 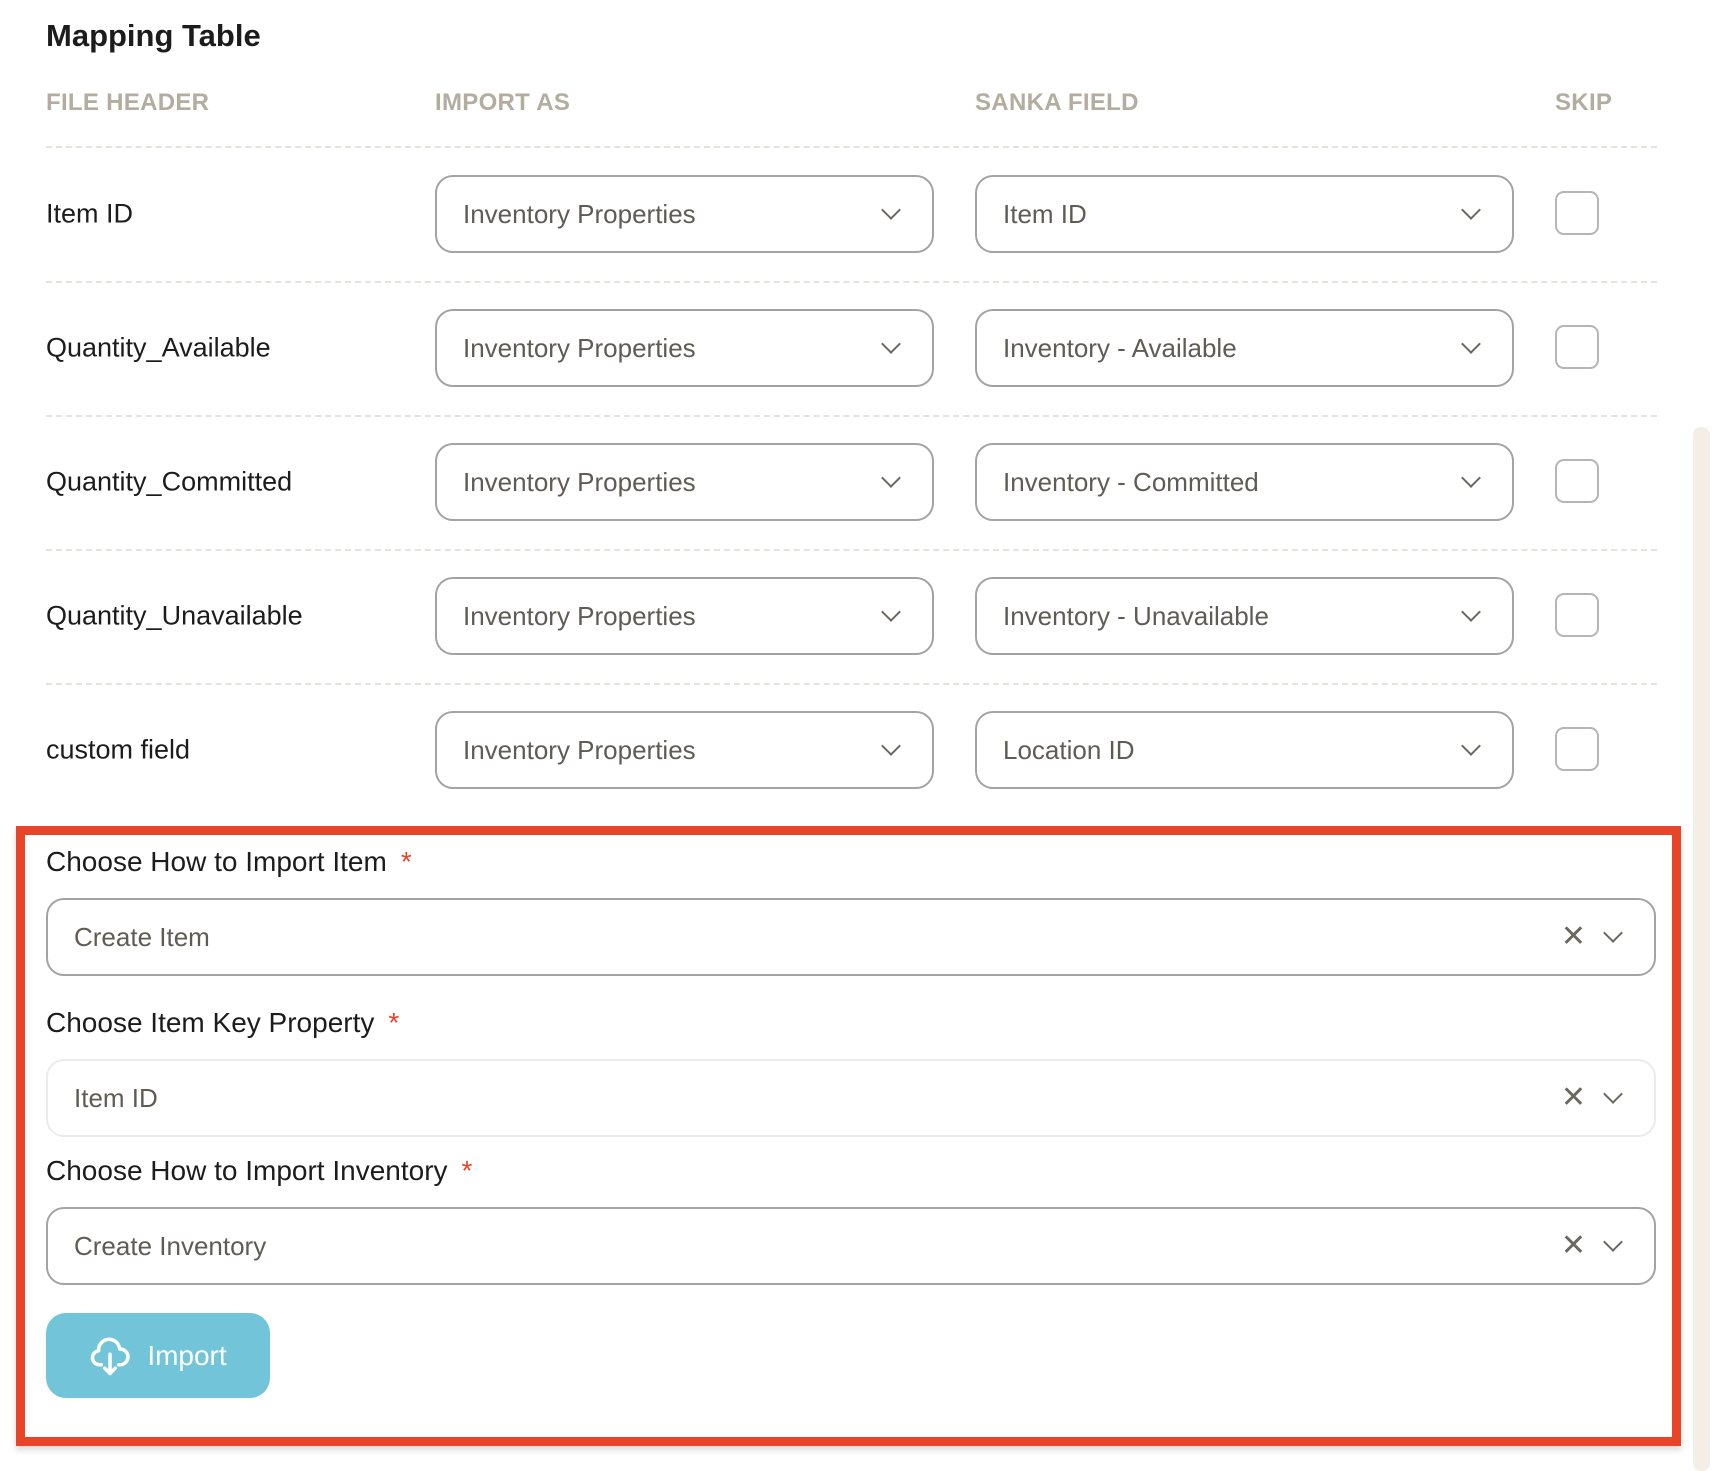 I want to click on import-item-label: Choose How to Import Item *, so click(x=229, y=862).